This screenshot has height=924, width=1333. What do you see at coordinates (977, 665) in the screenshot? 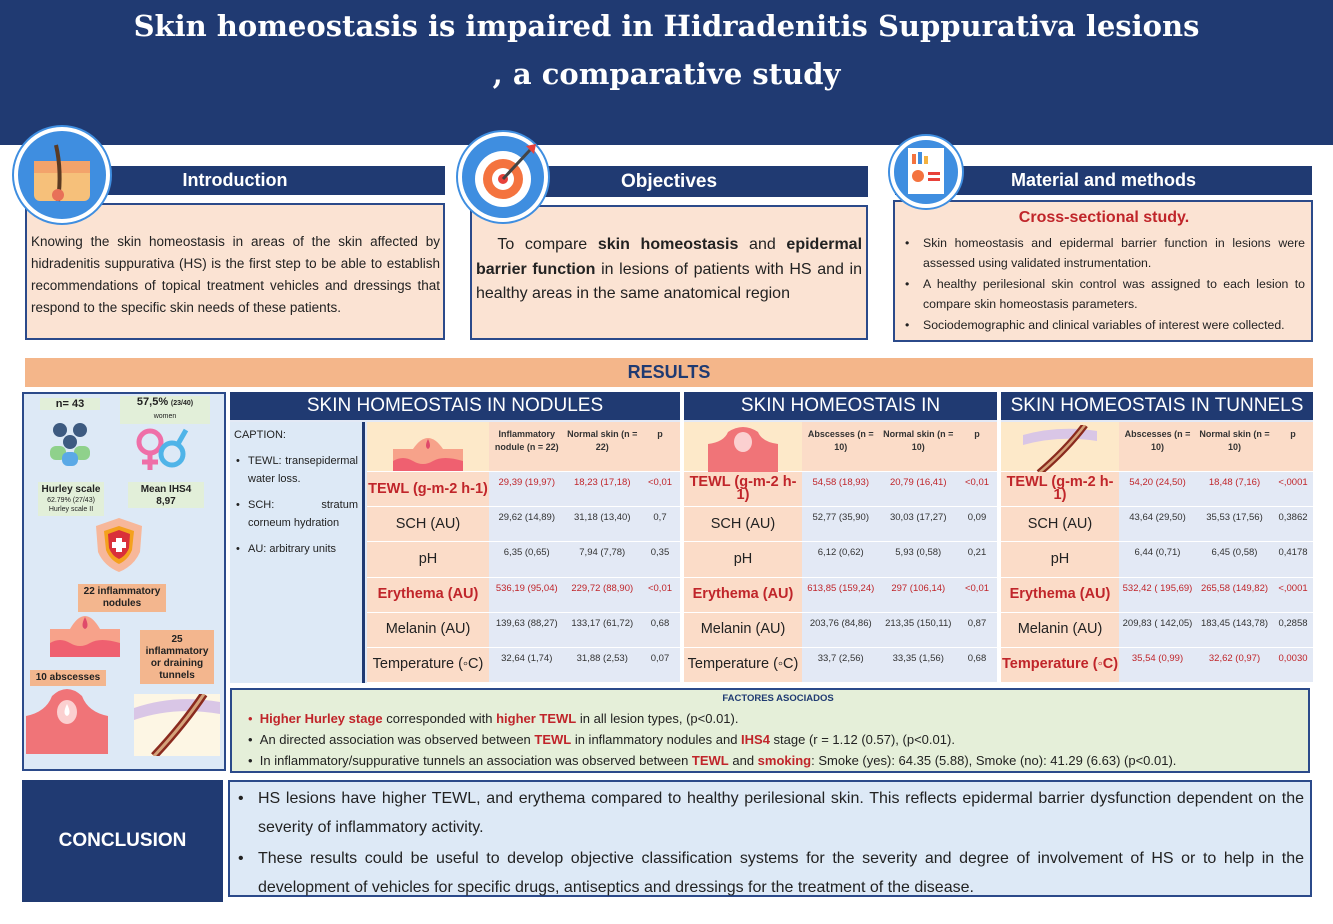
I see `table-cell: 0,68` at bounding box center [977, 665].